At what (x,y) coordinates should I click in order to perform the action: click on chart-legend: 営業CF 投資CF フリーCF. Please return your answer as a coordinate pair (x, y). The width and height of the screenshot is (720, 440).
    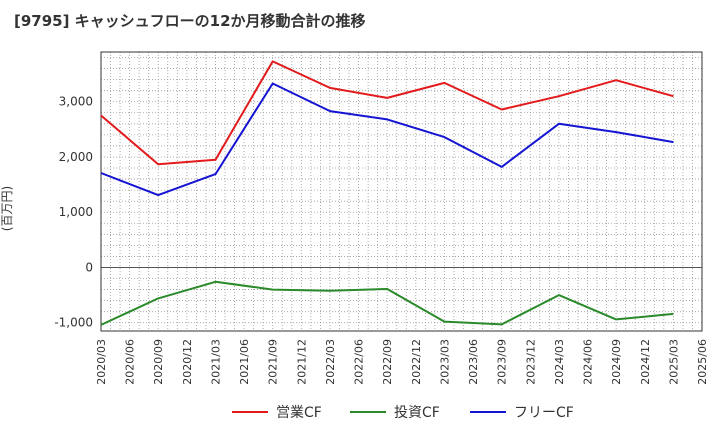
    Looking at the image, I should click on (360, 414).